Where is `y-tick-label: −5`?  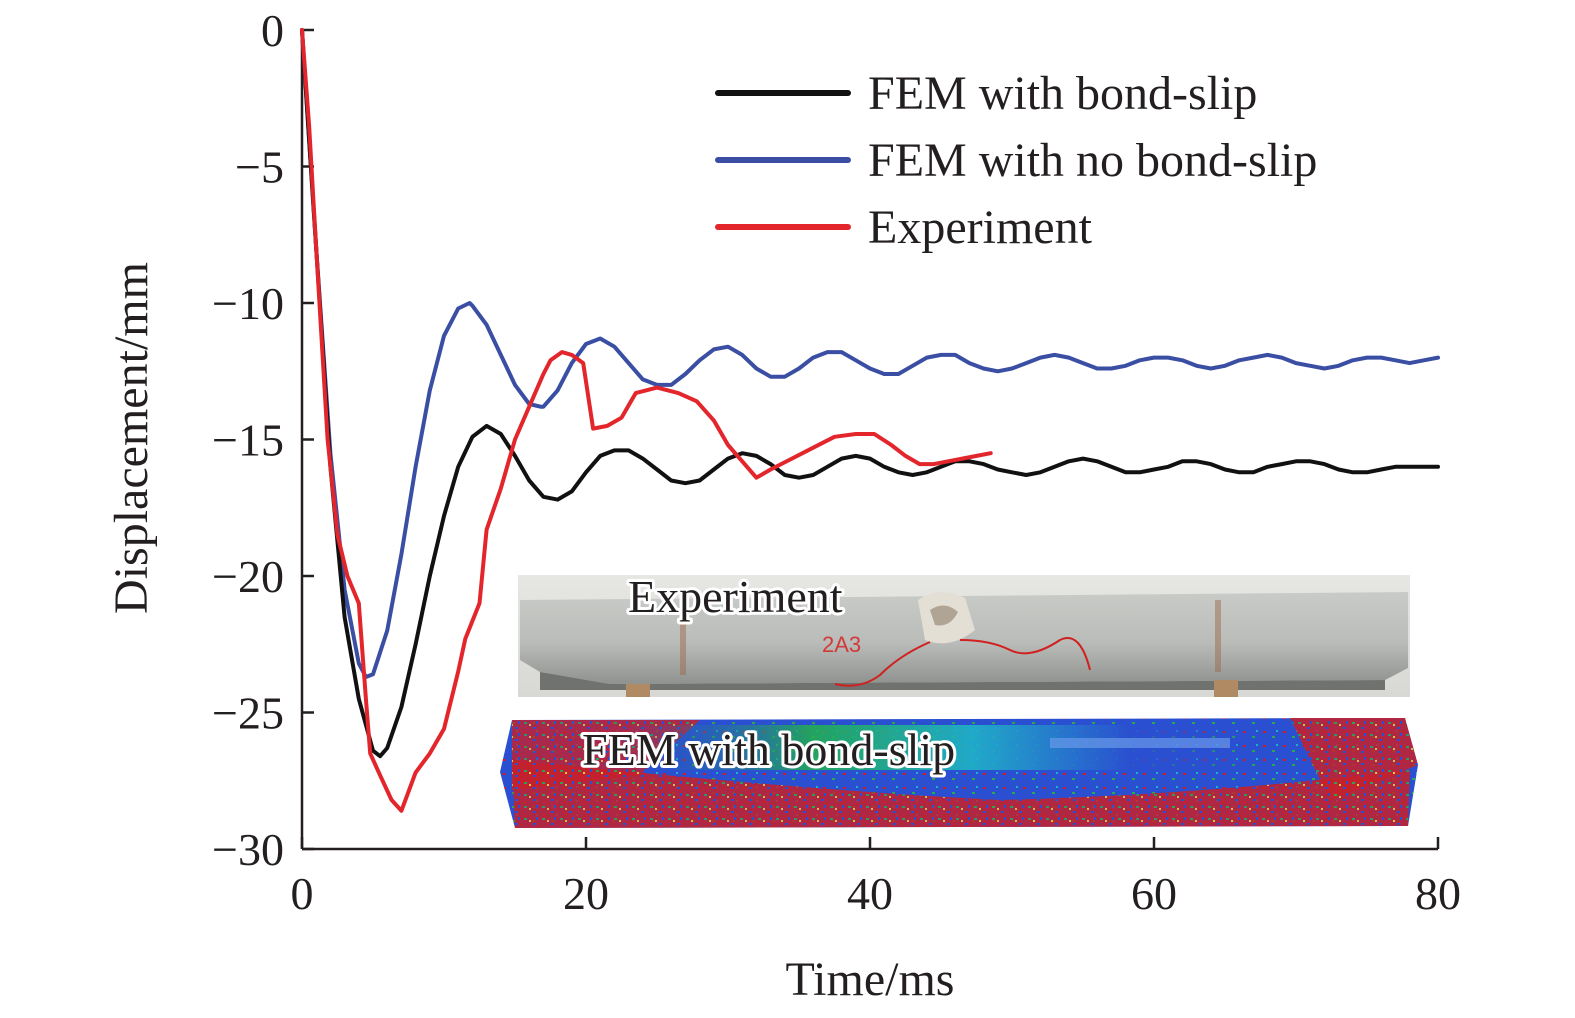 y-tick-label: −5 is located at coordinates (259, 167).